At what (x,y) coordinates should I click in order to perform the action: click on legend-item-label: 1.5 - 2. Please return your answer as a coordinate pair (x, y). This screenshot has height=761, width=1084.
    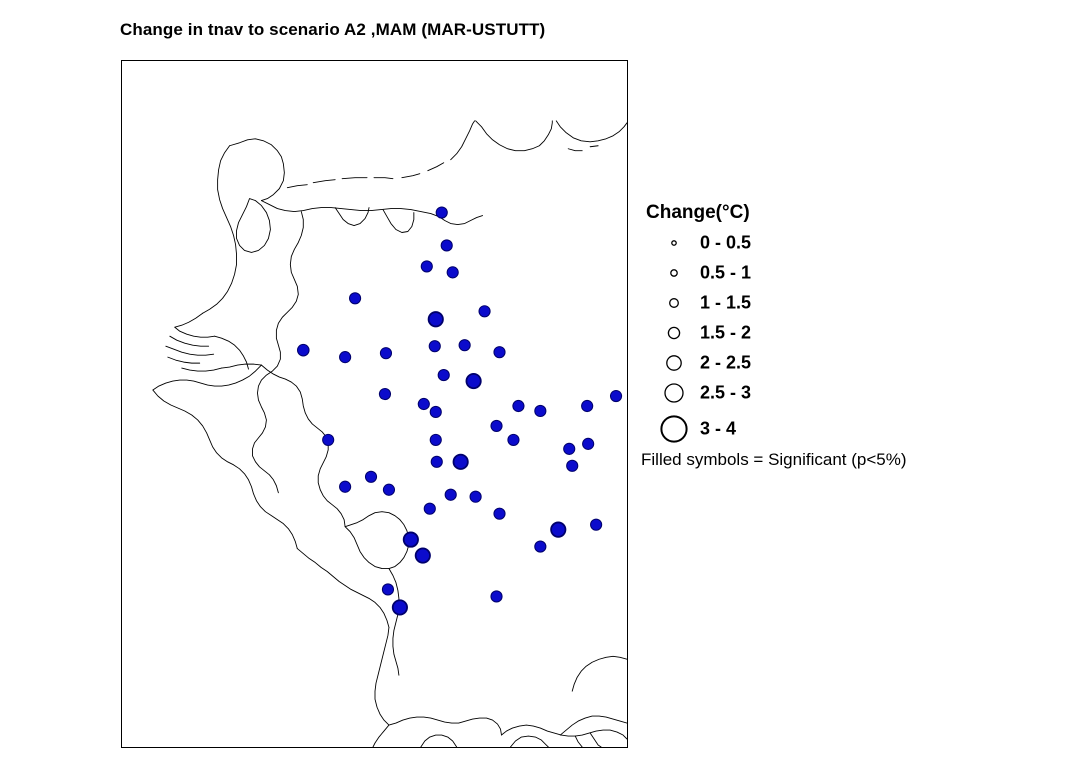
    Looking at the image, I should click on (726, 332).